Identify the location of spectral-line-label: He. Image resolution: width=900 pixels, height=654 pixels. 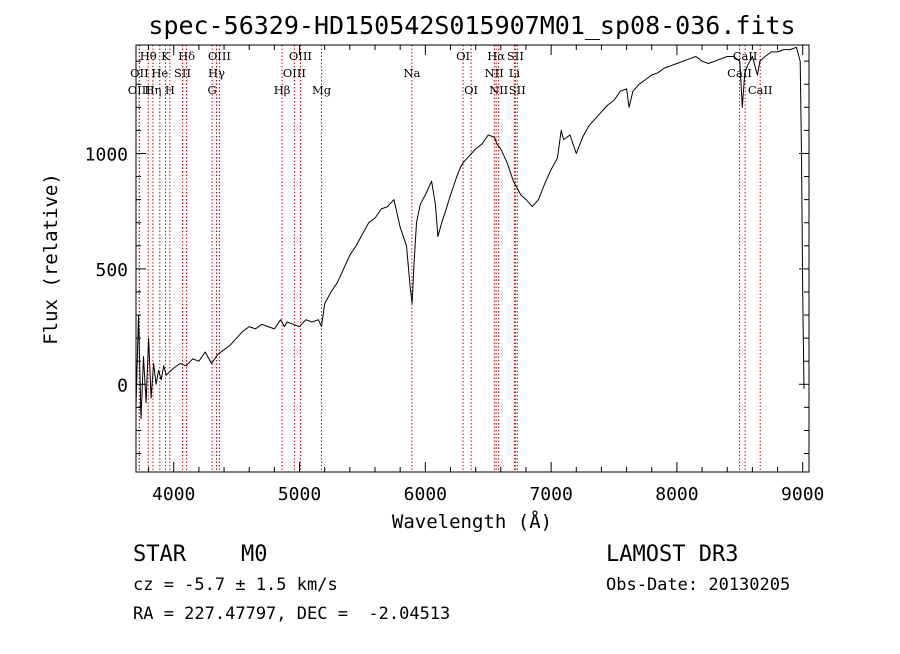
(159, 73).